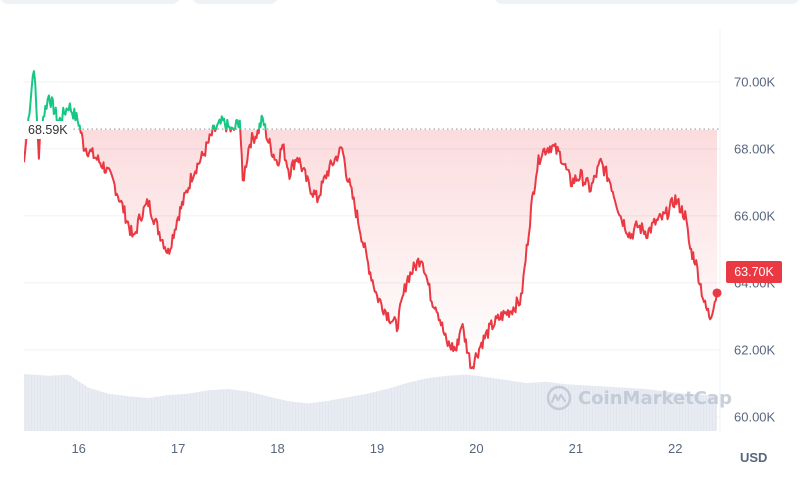  What do you see at coordinates (655, 398) in the screenshot?
I see `watermark-text: CoinMarketCap` at bounding box center [655, 398].